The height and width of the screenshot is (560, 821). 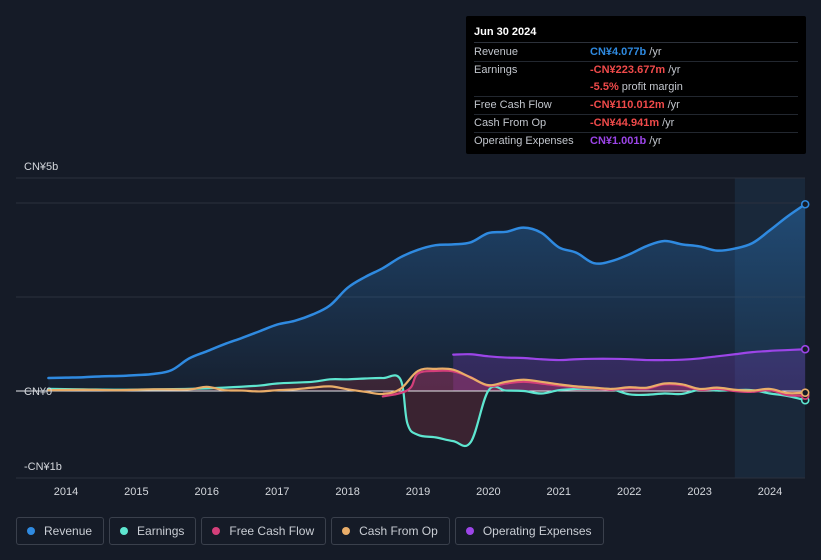 What do you see at coordinates (805, 204) in the screenshot?
I see `revenue-end-point` at bounding box center [805, 204].